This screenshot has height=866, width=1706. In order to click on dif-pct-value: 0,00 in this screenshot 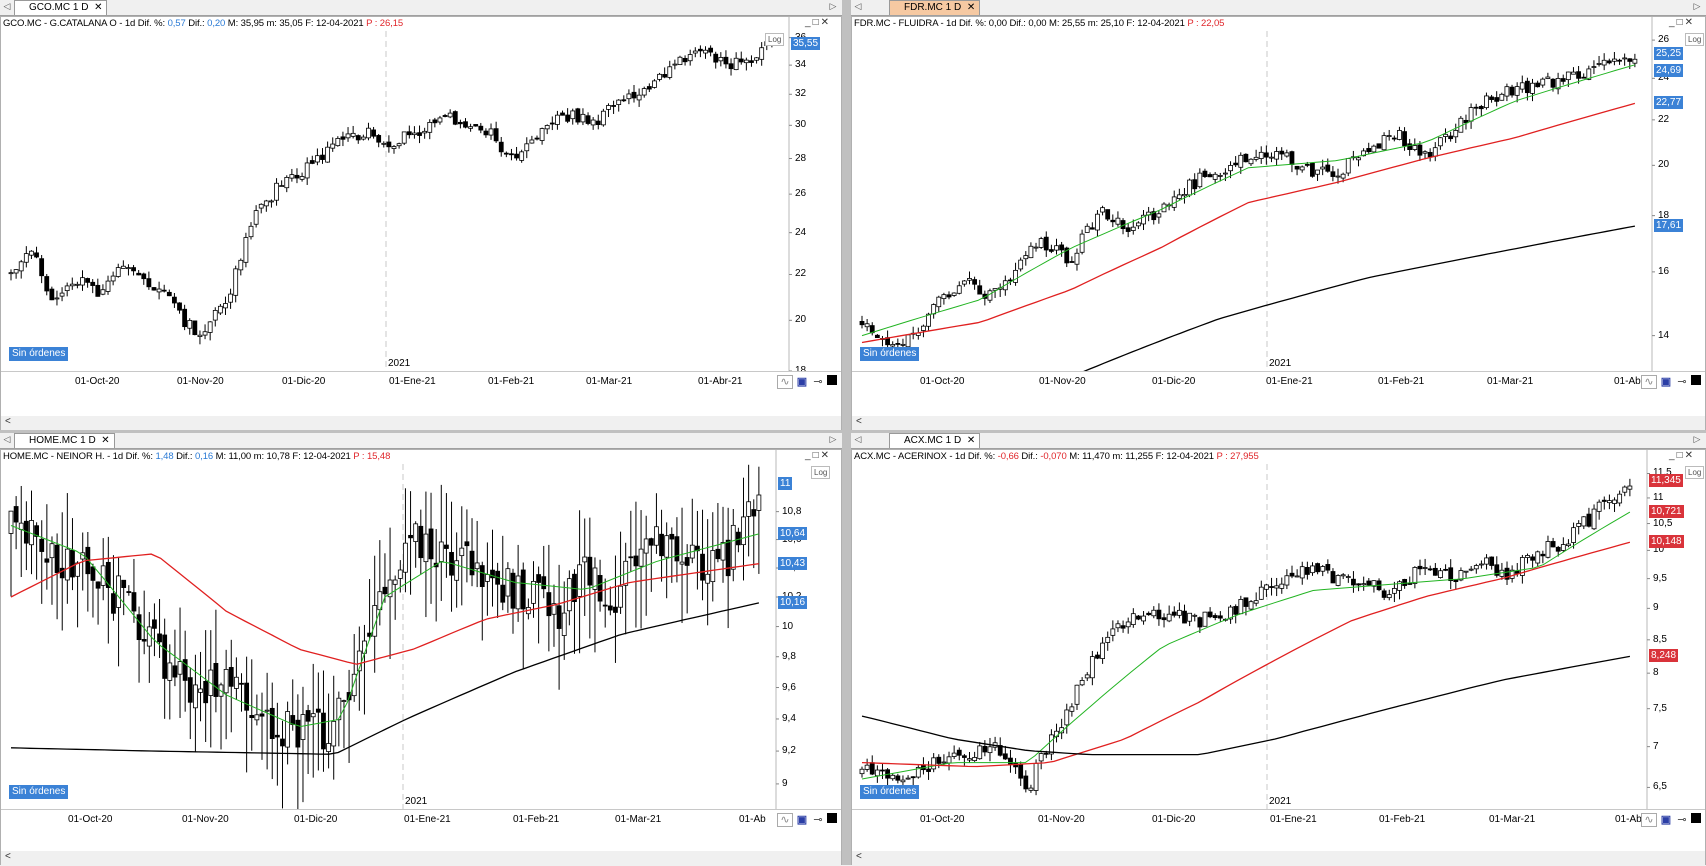, I will do `click(997, 23)`.